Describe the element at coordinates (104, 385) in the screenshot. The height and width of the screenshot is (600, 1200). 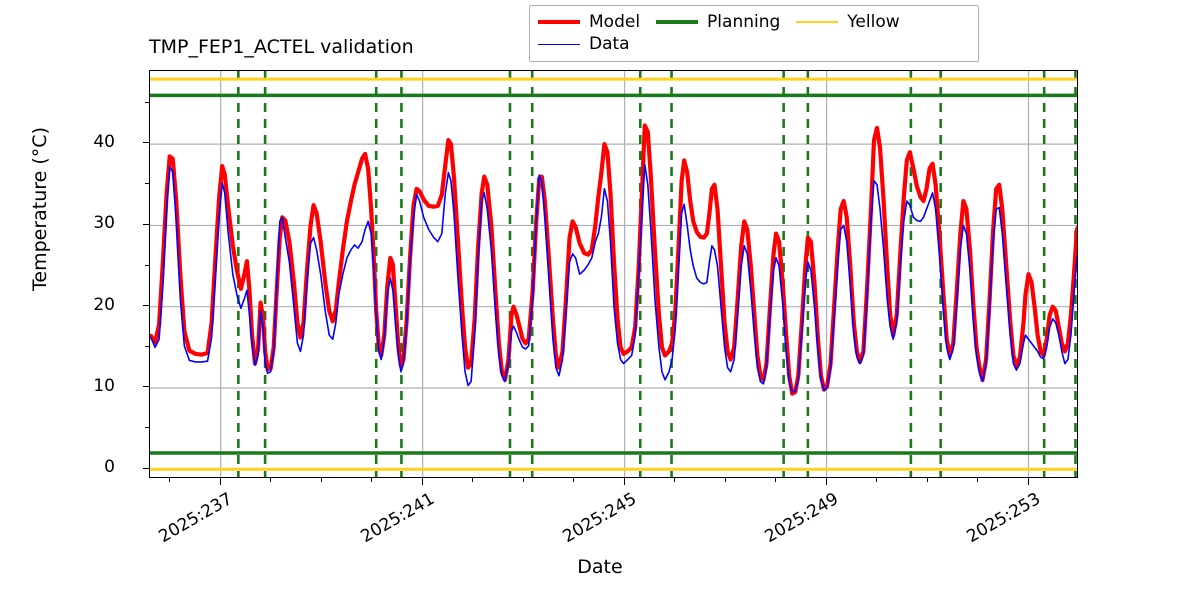
I see `y-tick-label: 10` at that location.